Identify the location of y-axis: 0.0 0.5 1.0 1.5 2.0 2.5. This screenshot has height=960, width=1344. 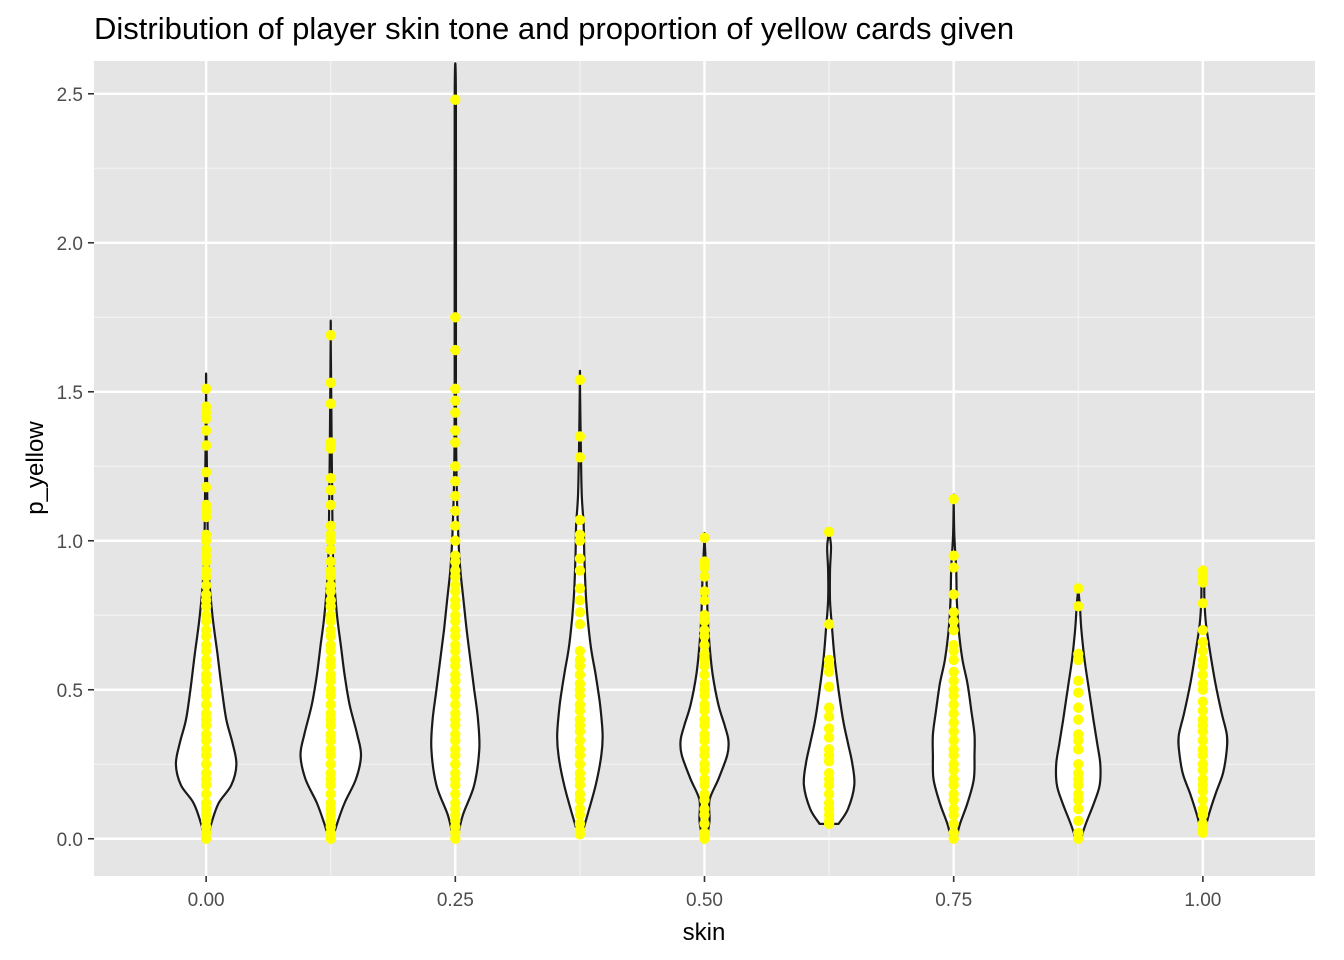
(75, 468).